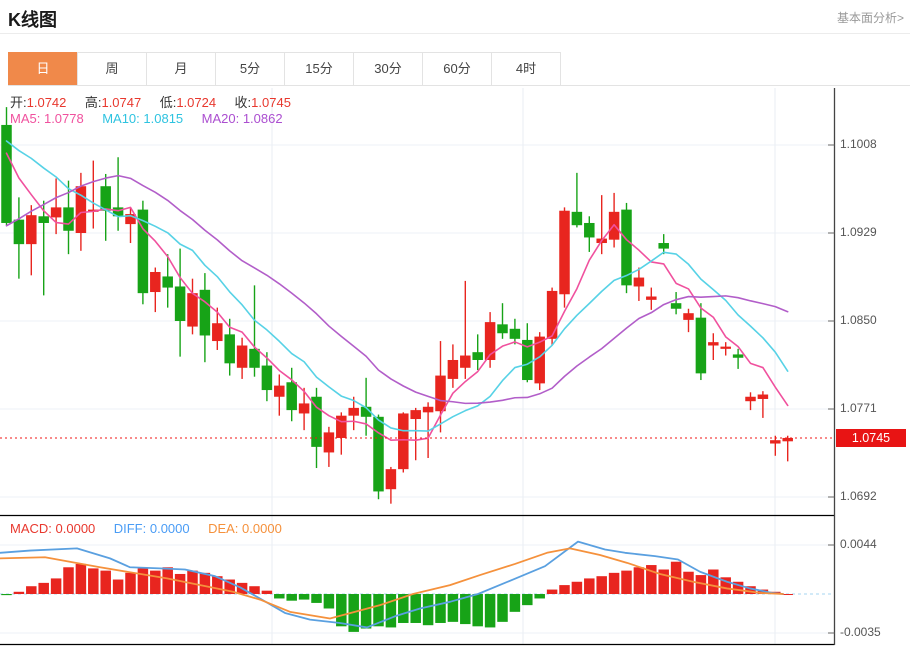 The image size is (910, 648). I want to click on ma-readout: MA5: 1.0778 MA10: 1.0815 MA20: 1.0862, so click(153, 119).